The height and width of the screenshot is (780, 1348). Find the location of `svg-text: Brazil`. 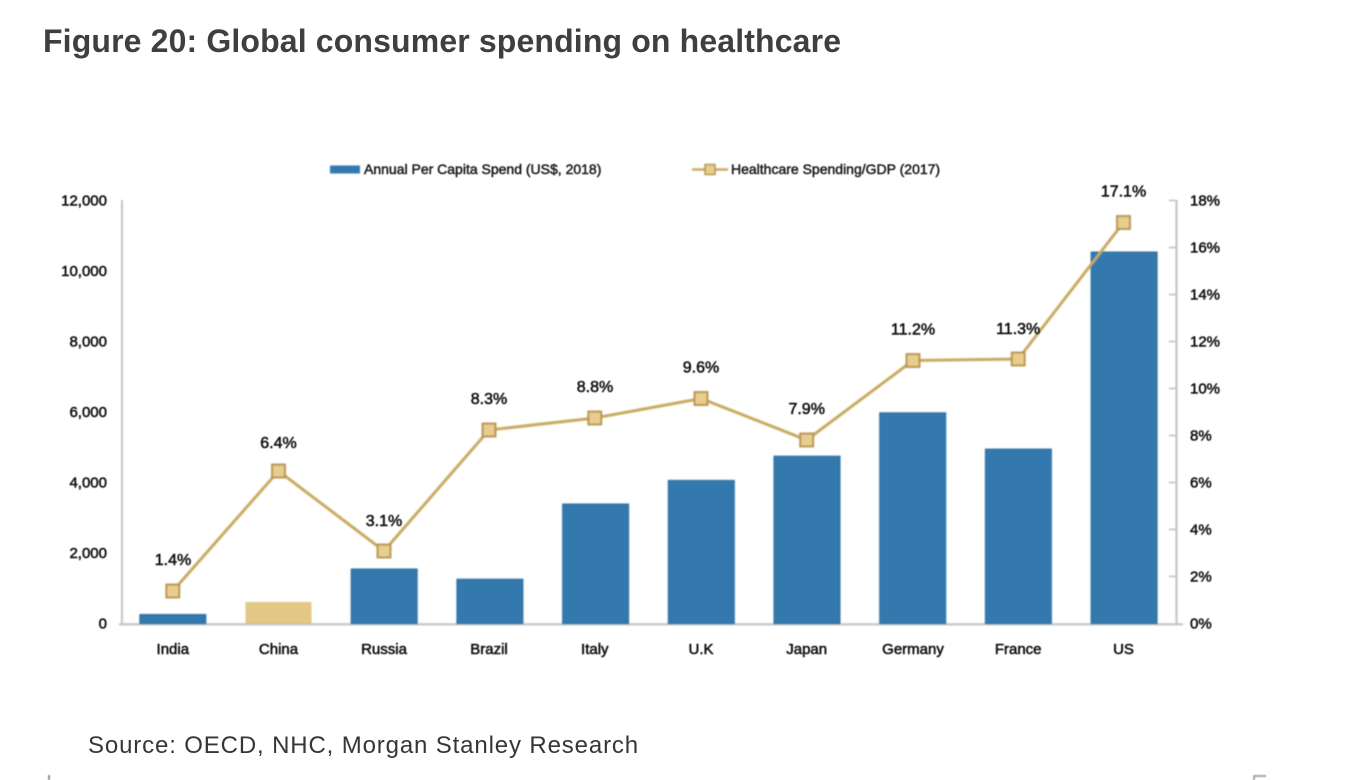

svg-text: Brazil is located at coordinates (489, 649).